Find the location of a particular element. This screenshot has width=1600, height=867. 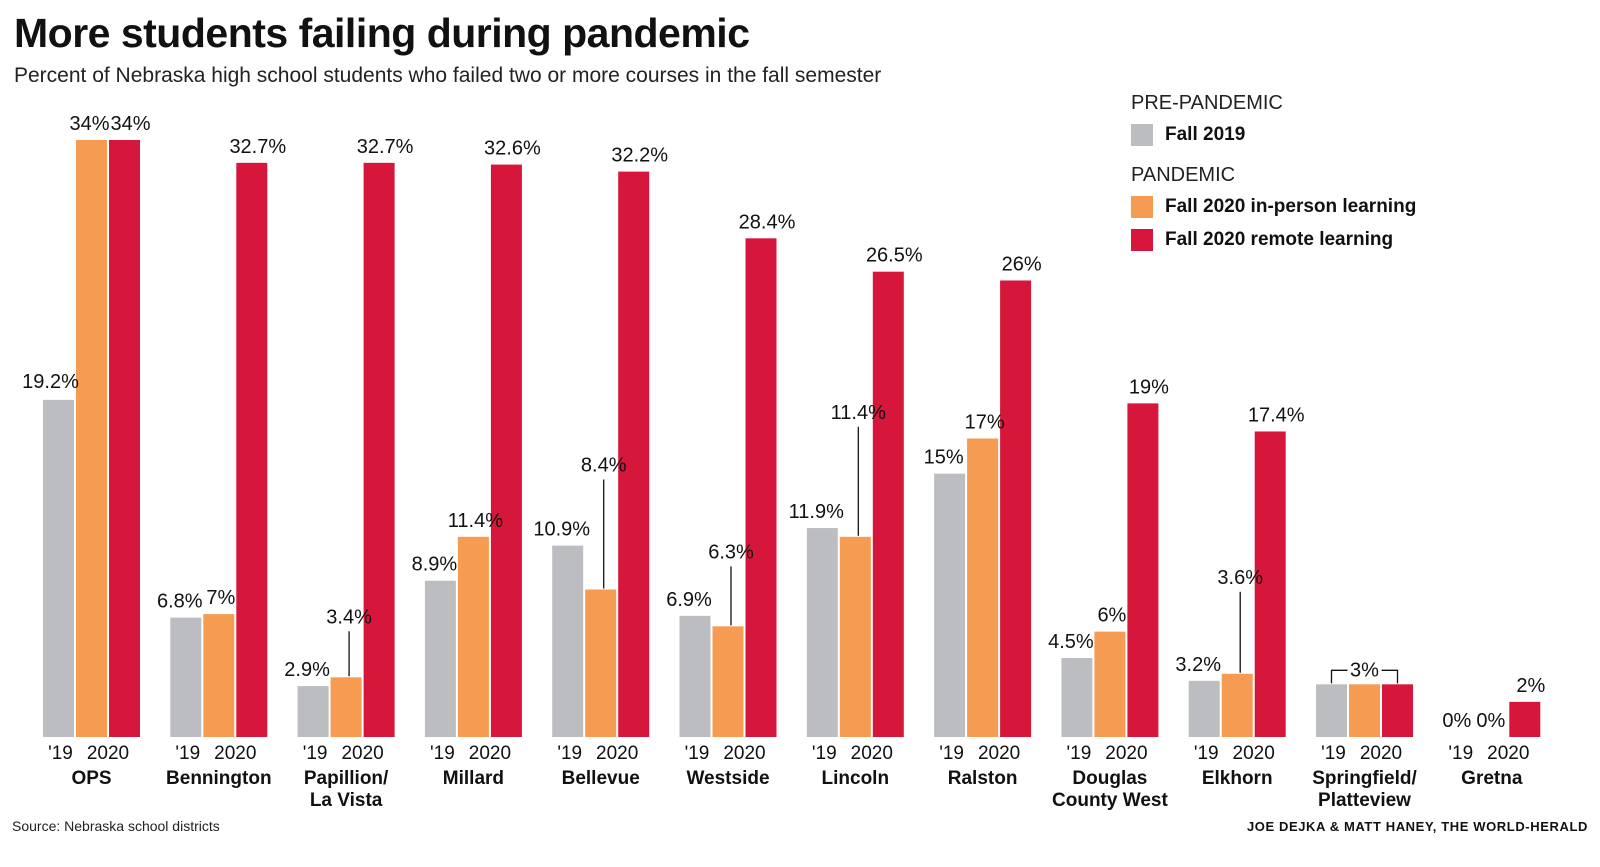

label-elkhorn-s2: 17.4% is located at coordinates (1276, 415).